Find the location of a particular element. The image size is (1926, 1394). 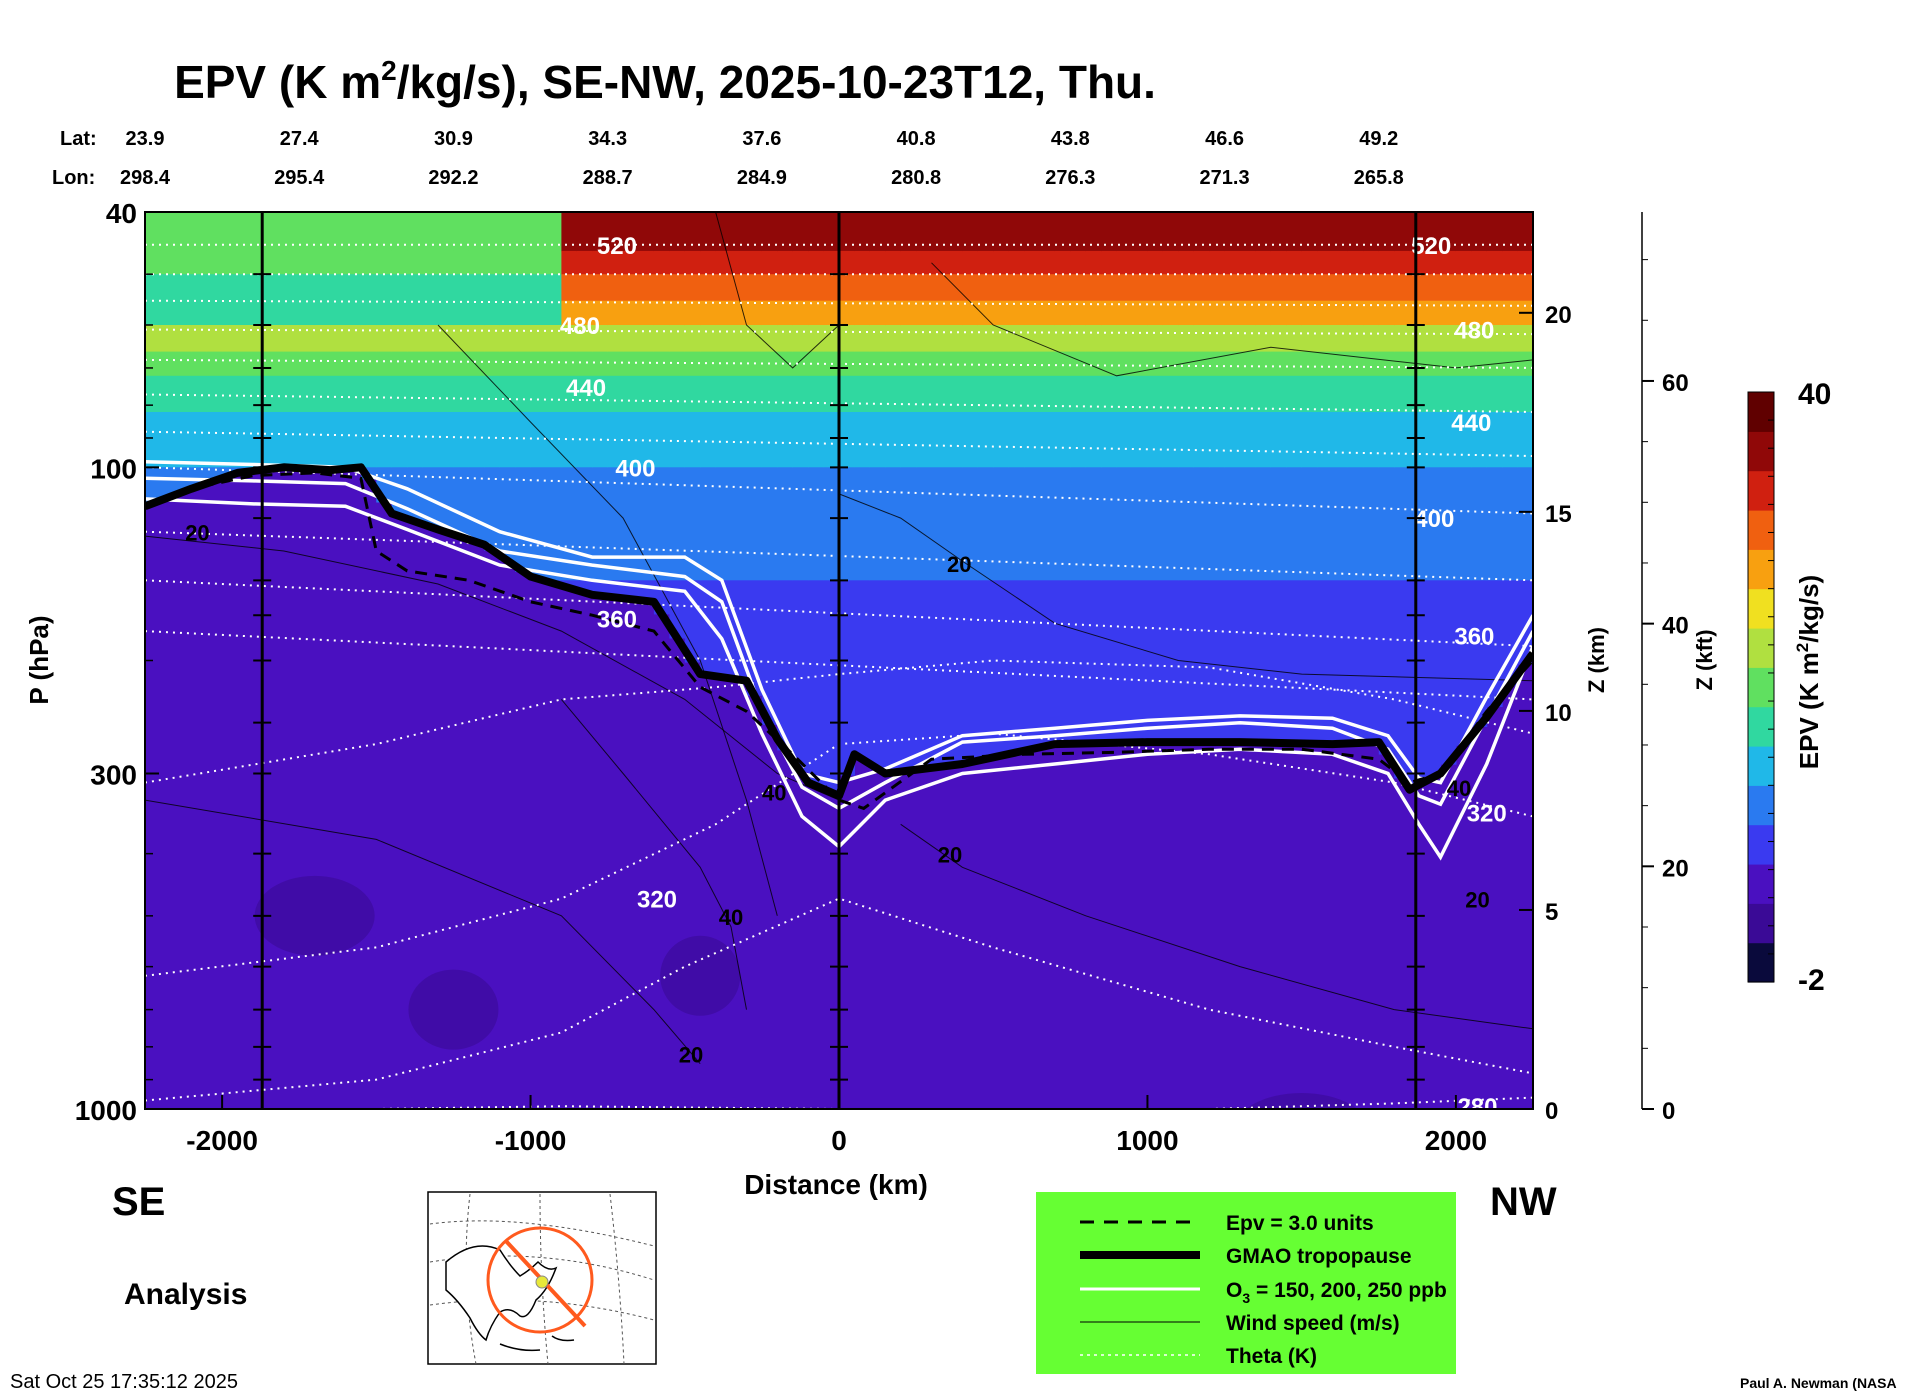

cross-section-map-icon is located at coordinates (542, 1278).